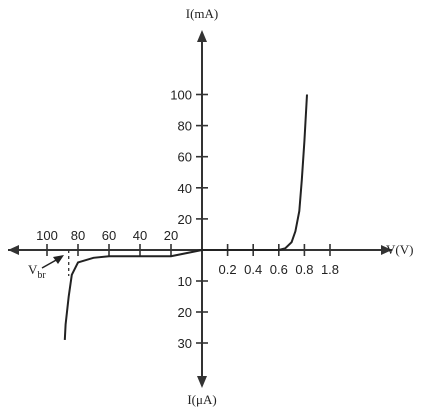  I want to click on y-tick-label-negative: 10, so click(185, 281).